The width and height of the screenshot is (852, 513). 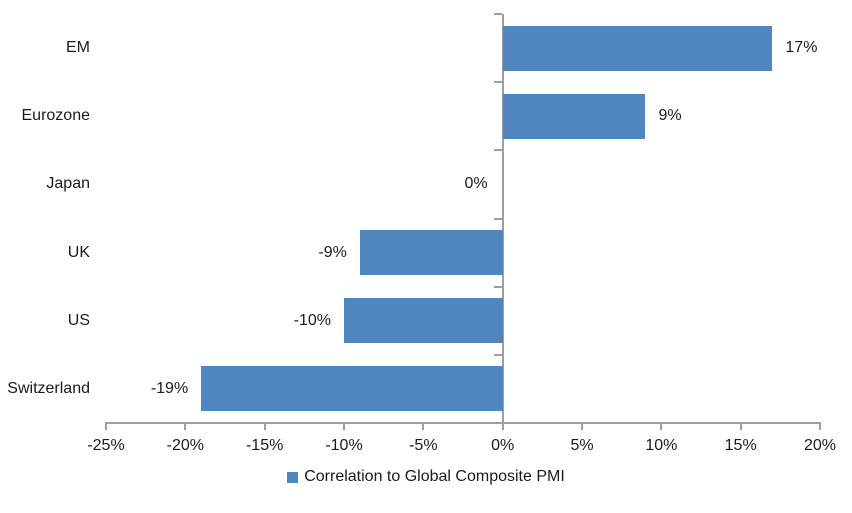 I want to click on bar-eurozone, so click(x=574, y=116).